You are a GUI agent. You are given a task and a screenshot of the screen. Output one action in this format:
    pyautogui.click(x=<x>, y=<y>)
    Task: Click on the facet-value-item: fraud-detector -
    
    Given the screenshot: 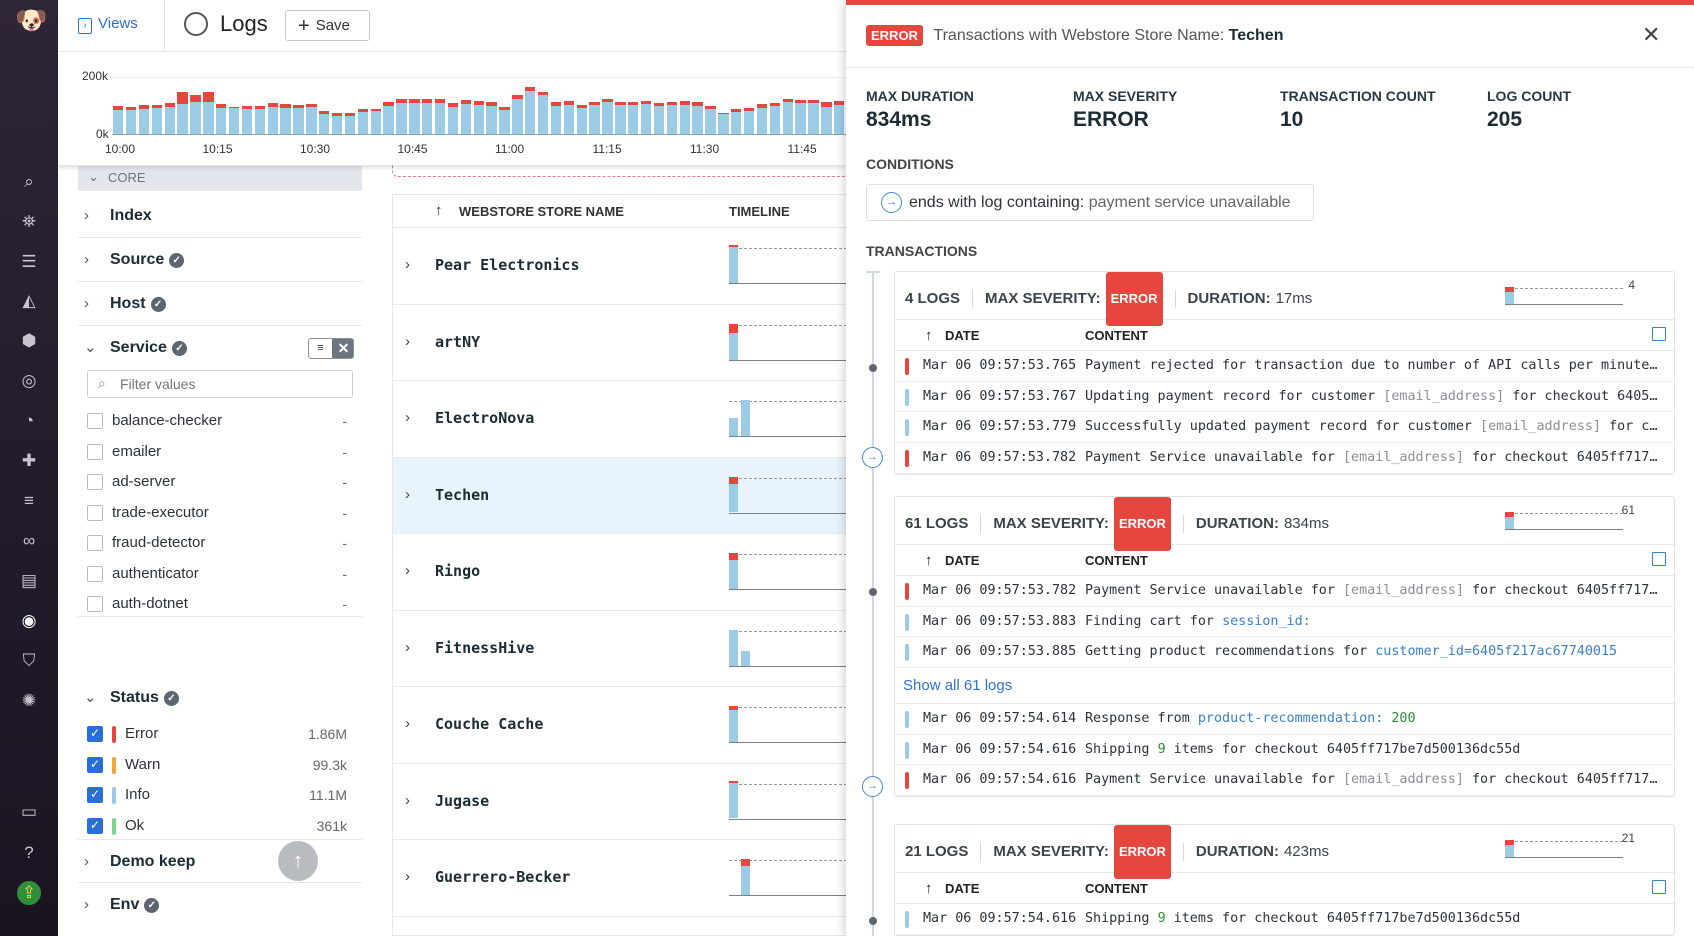 What is the action you would take?
    pyautogui.click(x=220, y=543)
    